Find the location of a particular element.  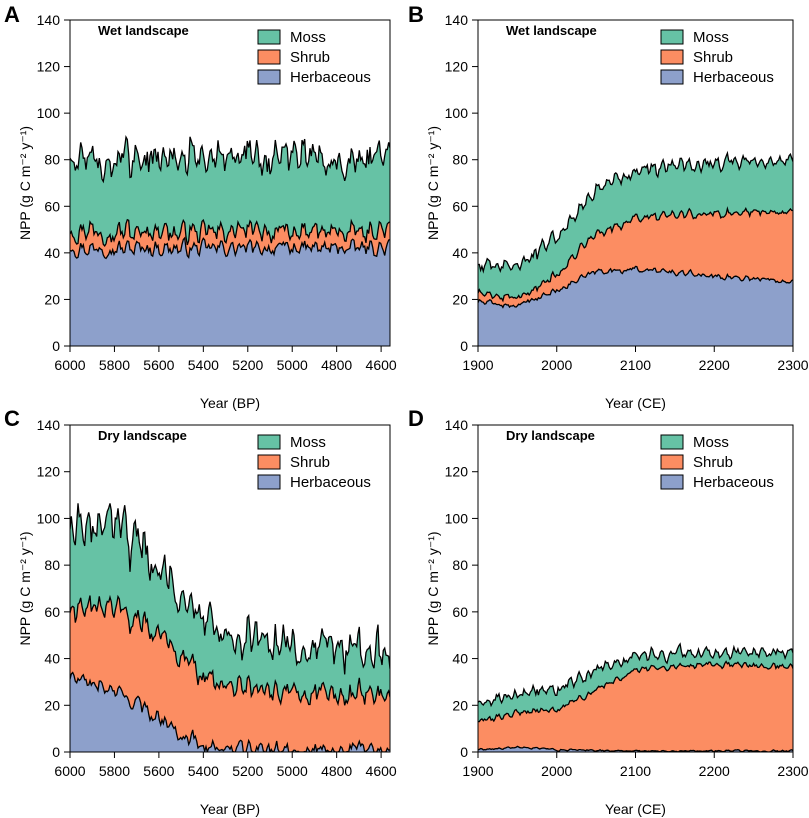

panel-letter: C is located at coordinates (12, 418).